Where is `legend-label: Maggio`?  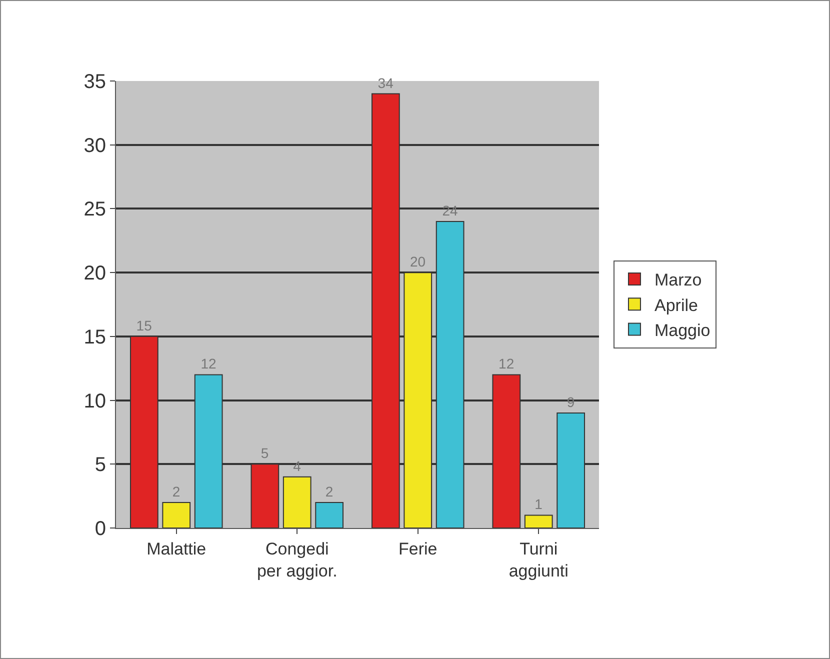 legend-label: Maggio is located at coordinates (682, 330).